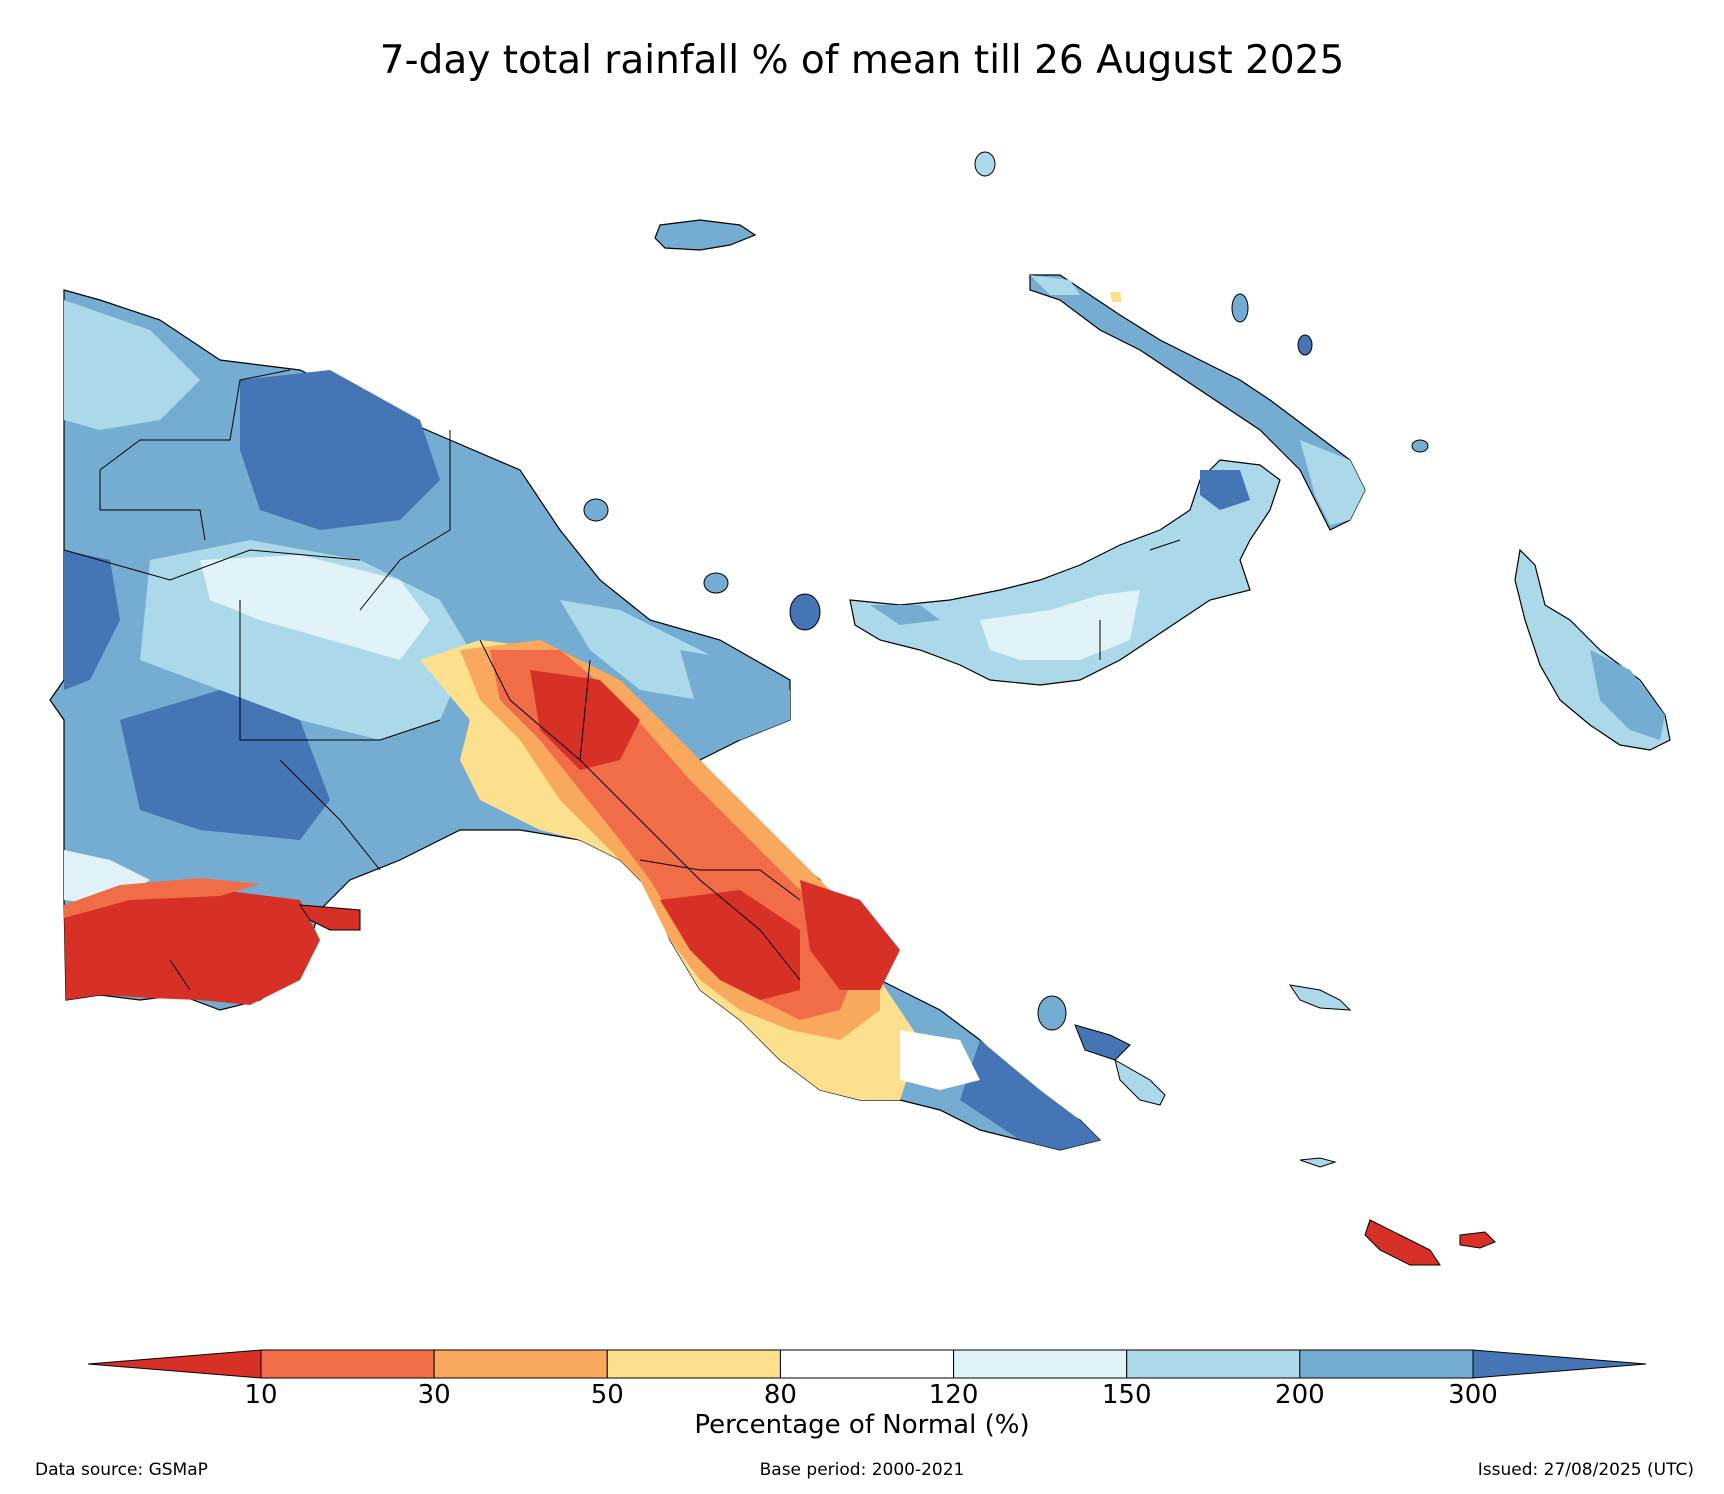  What do you see at coordinates (121, 1470) in the screenshot?
I see `data-source: Data source: GSMaP` at bounding box center [121, 1470].